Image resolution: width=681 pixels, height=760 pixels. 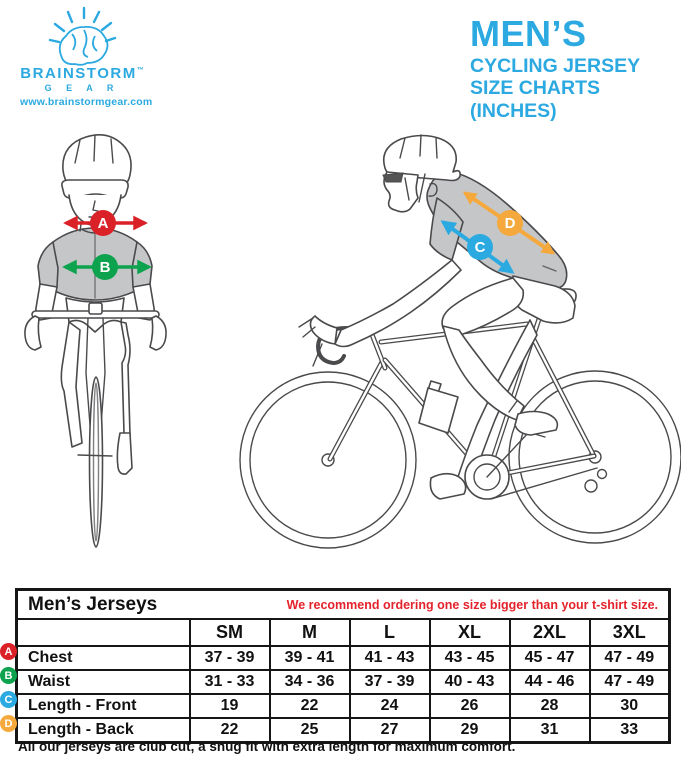 I want to click on size-header-row: SM M L XL 2XL 3XL, so click(x=343, y=632).